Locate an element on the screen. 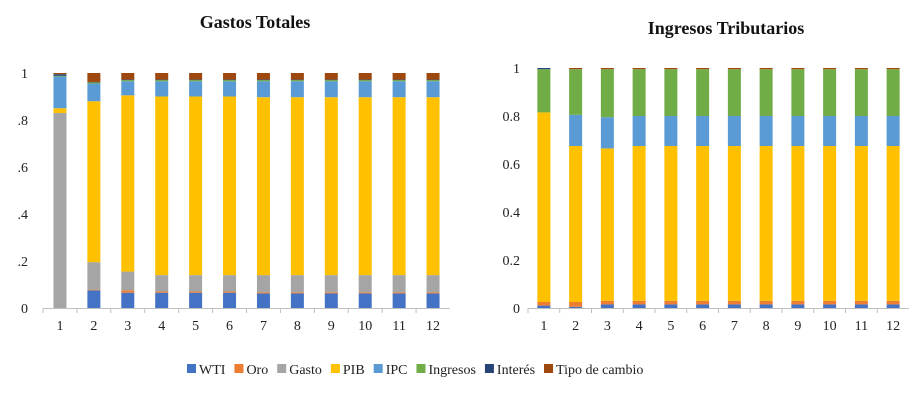 The width and height of the screenshot is (909, 407). y-tick-label: 0.2 is located at coordinates (512, 261).